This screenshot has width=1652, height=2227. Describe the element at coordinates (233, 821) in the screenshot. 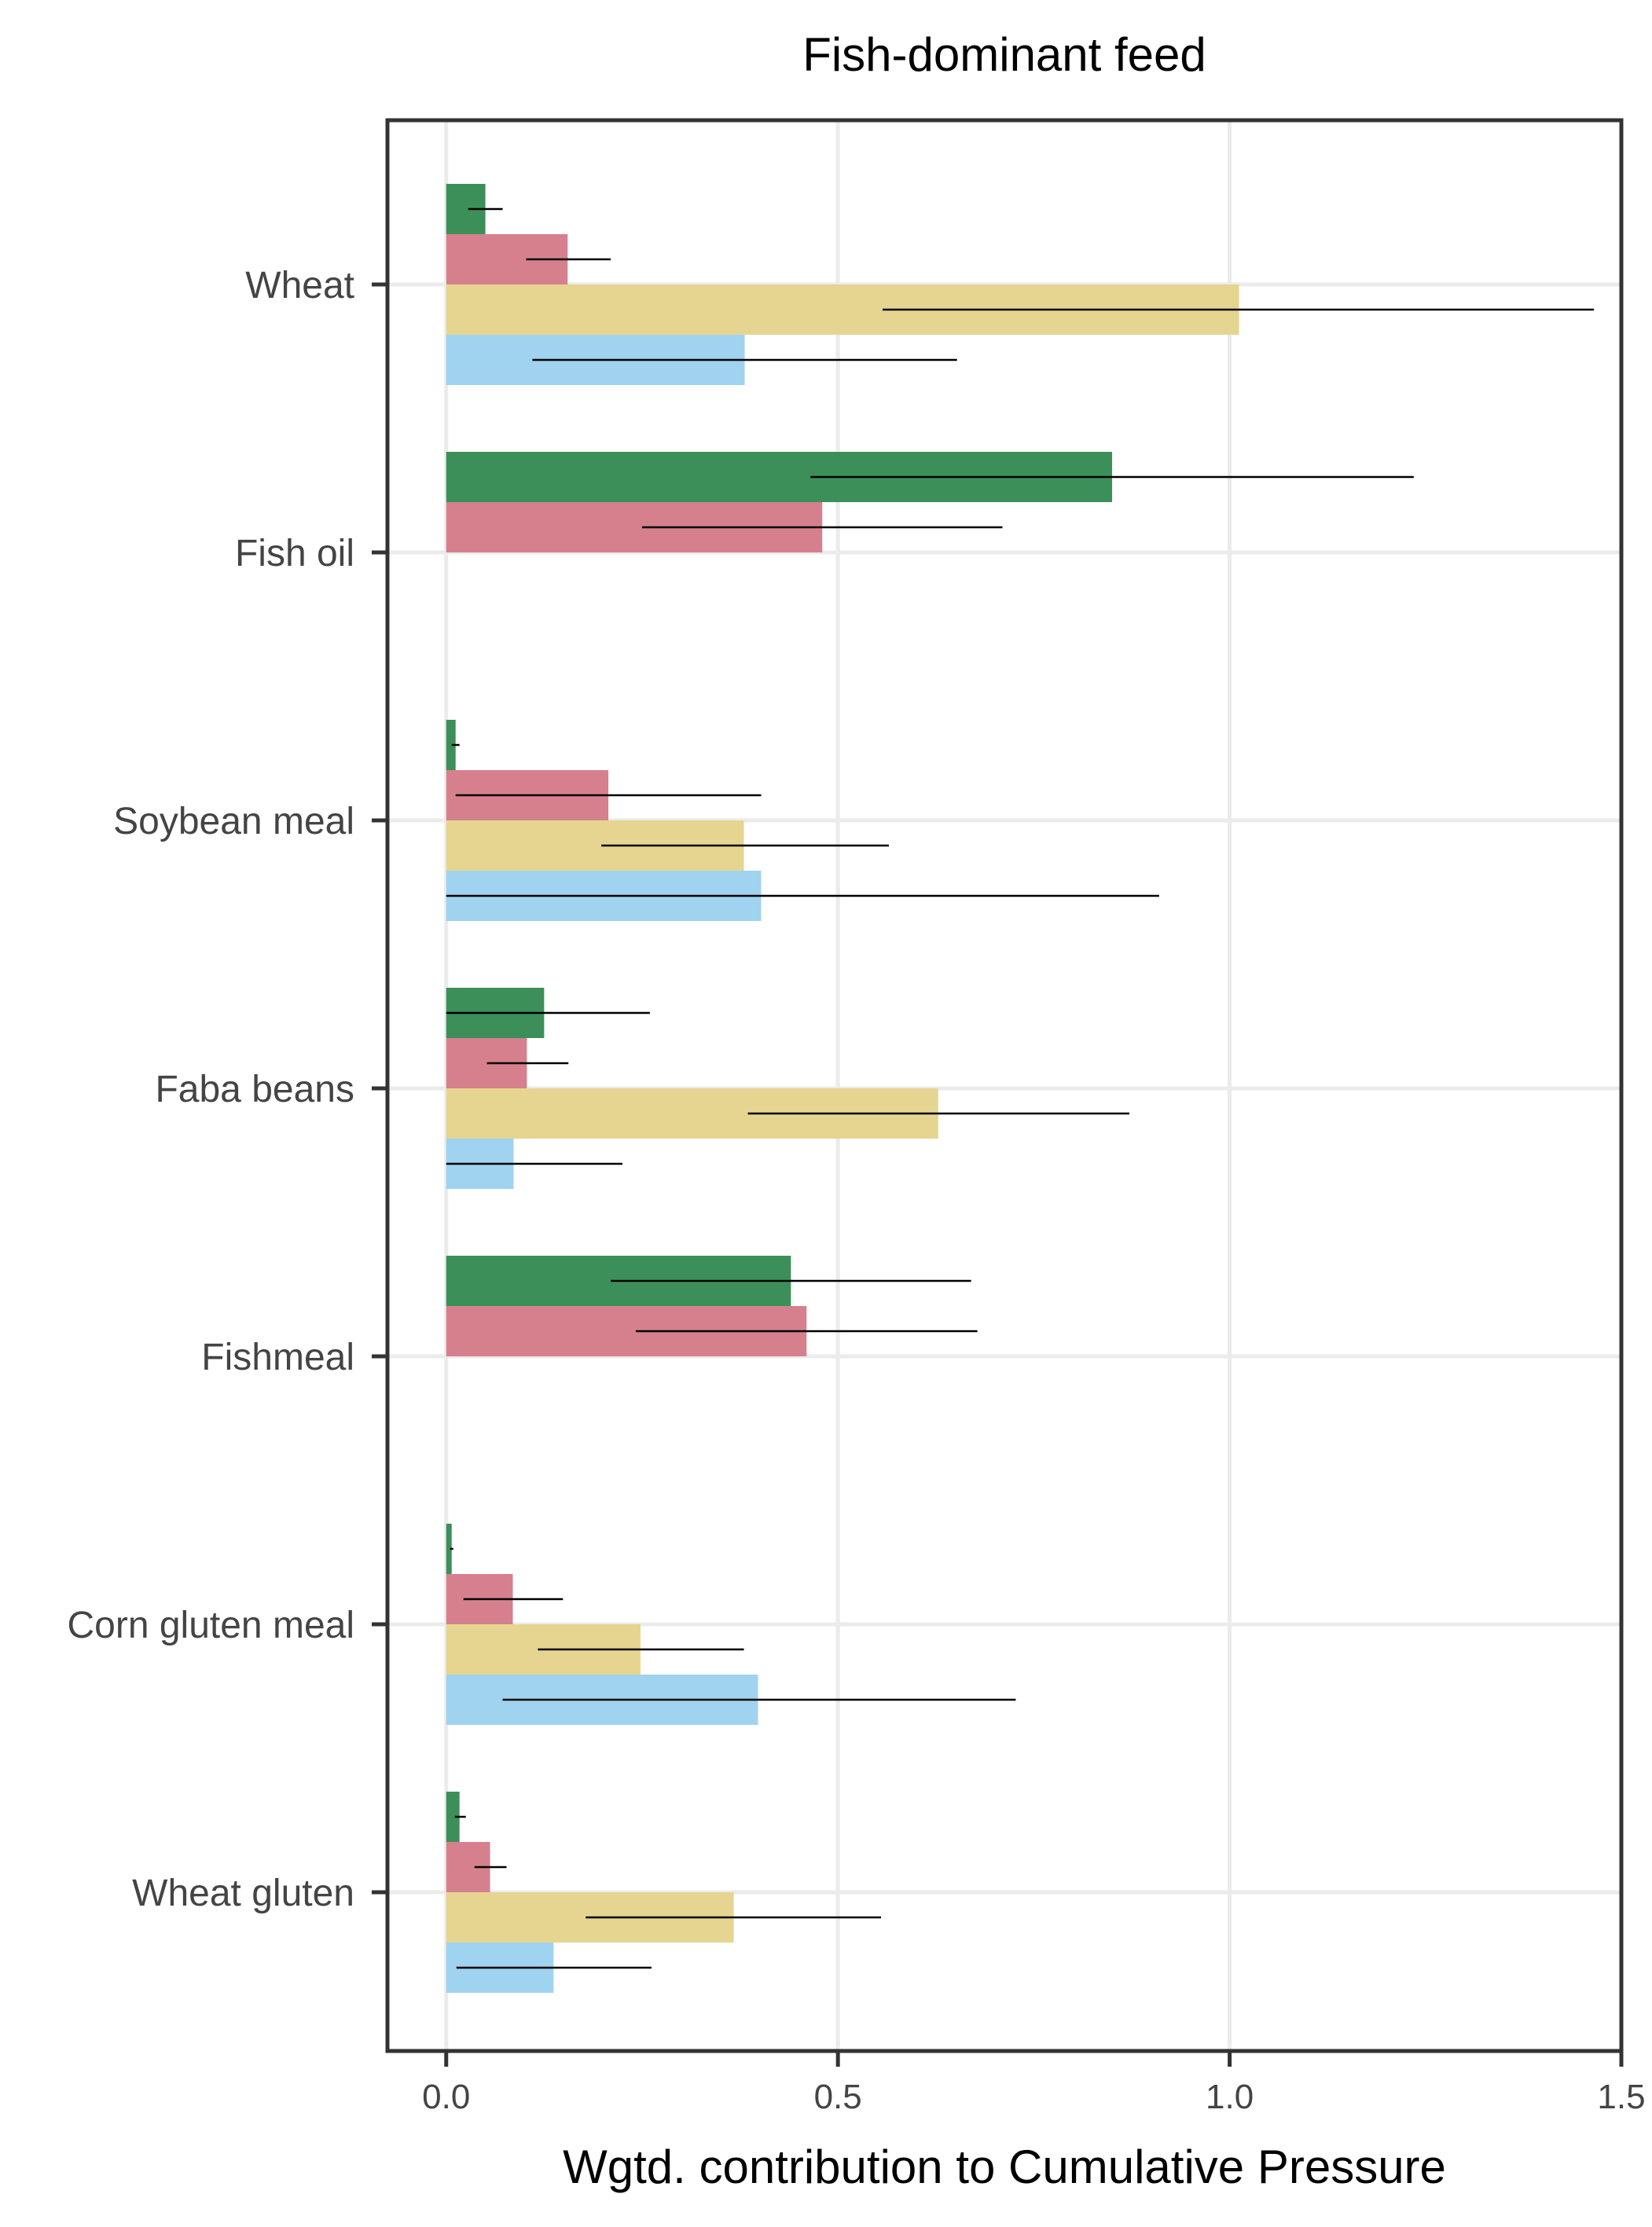

I see `category-label: Soybean meal` at that location.